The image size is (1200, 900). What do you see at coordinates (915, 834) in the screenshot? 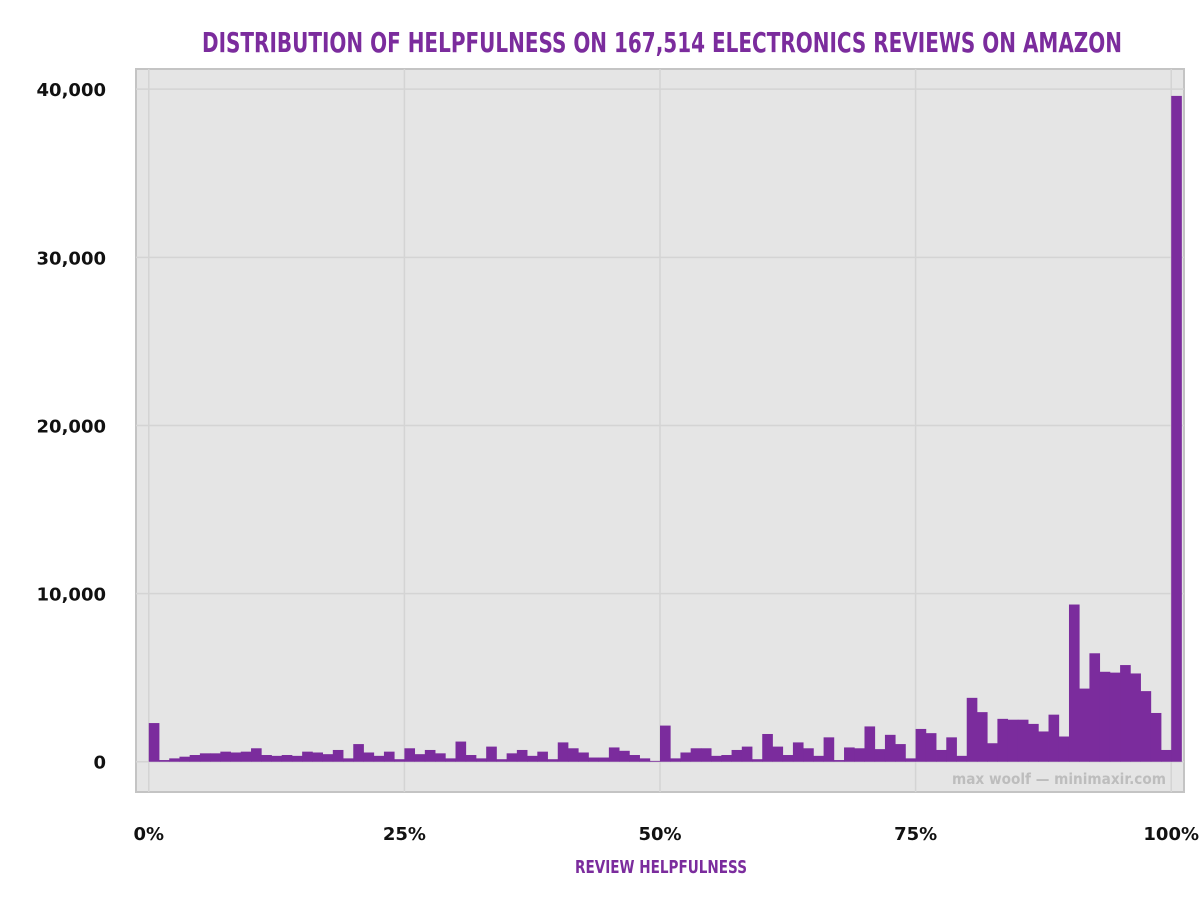
I see `x-tick-label: 75%` at bounding box center [915, 834].